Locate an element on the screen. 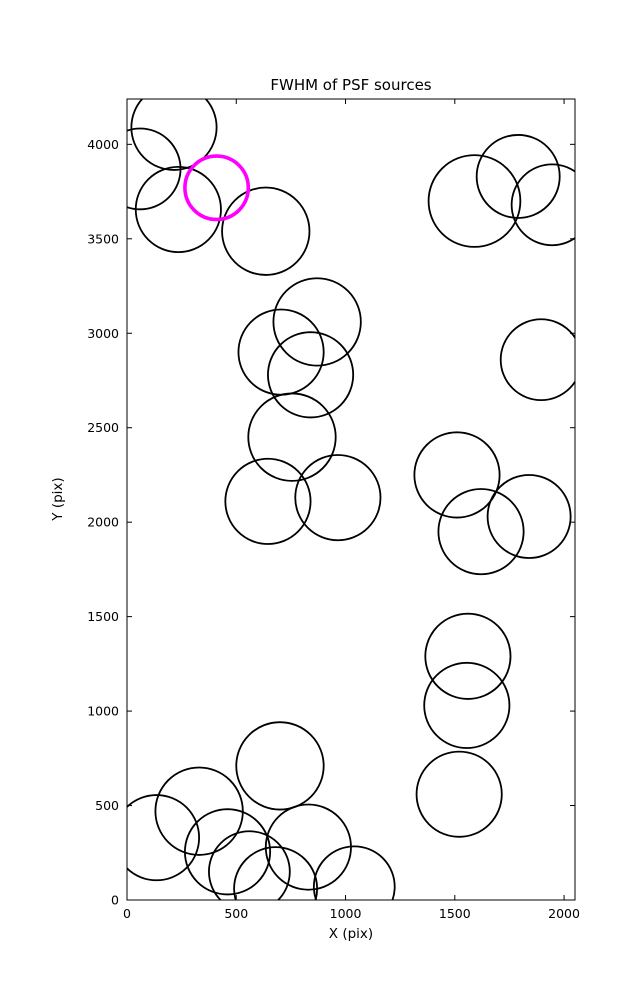 Image resolution: width=637 pixels, height=1000 pixels. y-tick-label: 2500 is located at coordinates (103, 427).